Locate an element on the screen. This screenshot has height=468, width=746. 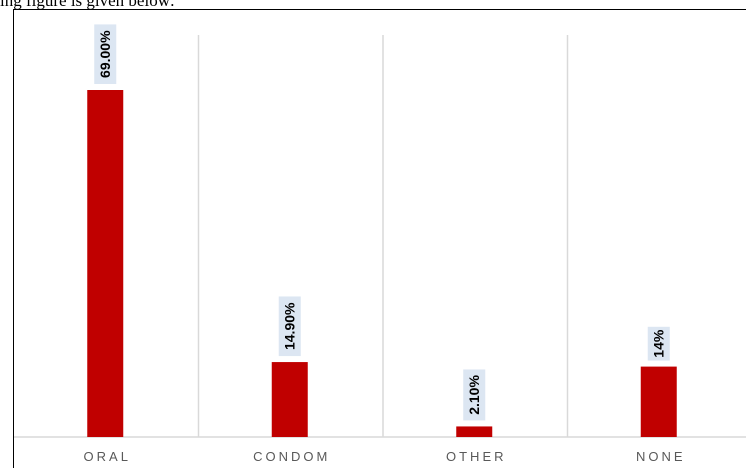
data-label-text: 69.00% is located at coordinates (105, 54).